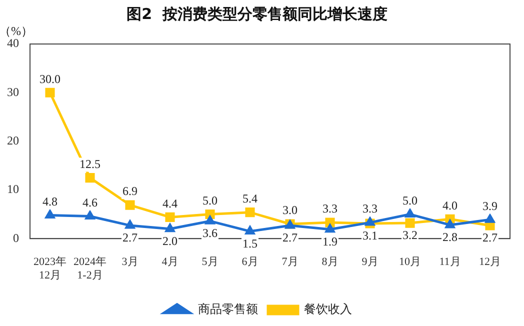  What do you see at coordinates (250, 262) in the screenshot?
I see `x-tick-label: 6月` at bounding box center [250, 262].